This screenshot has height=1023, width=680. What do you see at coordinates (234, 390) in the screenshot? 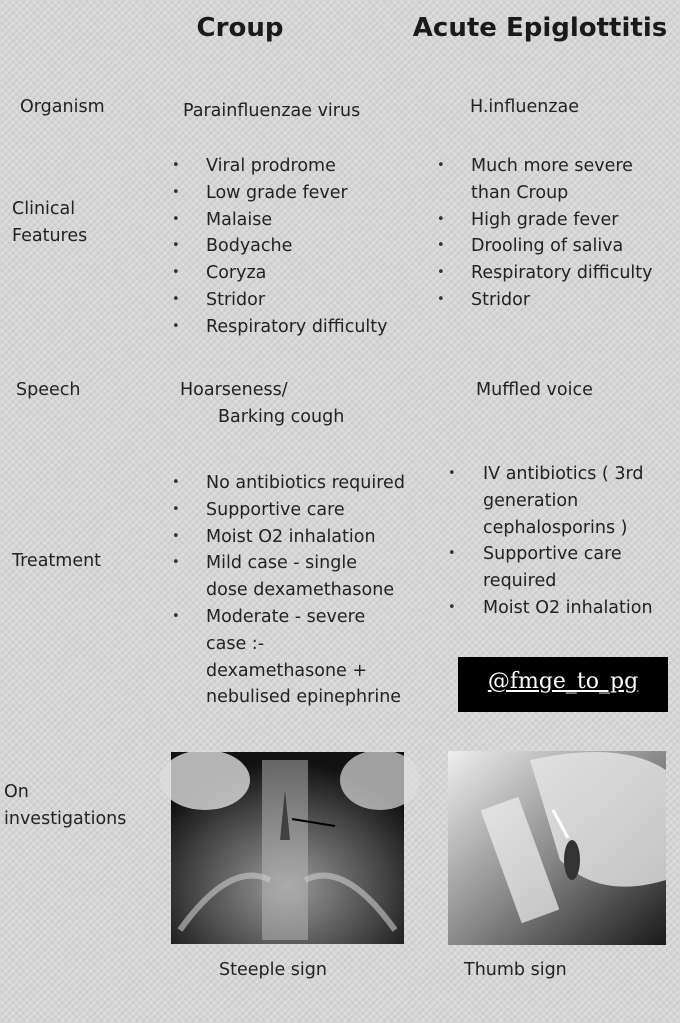
I see `cell-text: Hoarseness/` at bounding box center [234, 390].